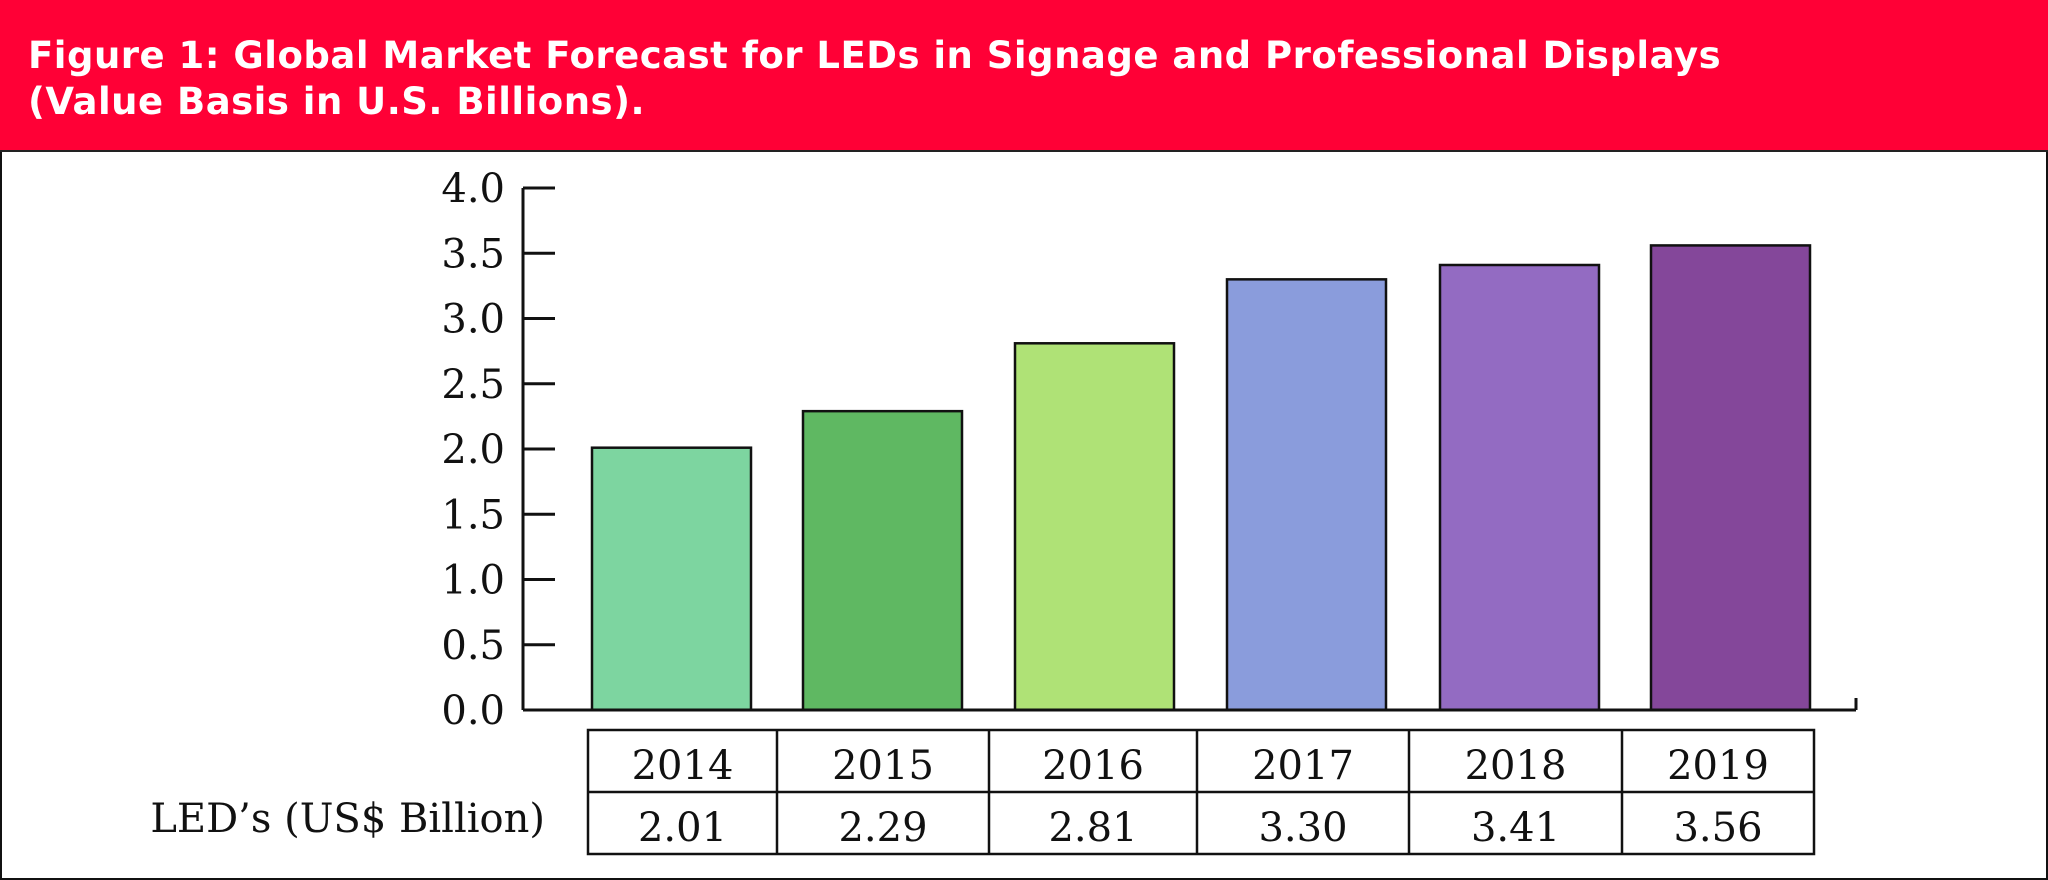  What do you see at coordinates (1094, 527) in the screenshot?
I see `bar-2016` at bounding box center [1094, 527].